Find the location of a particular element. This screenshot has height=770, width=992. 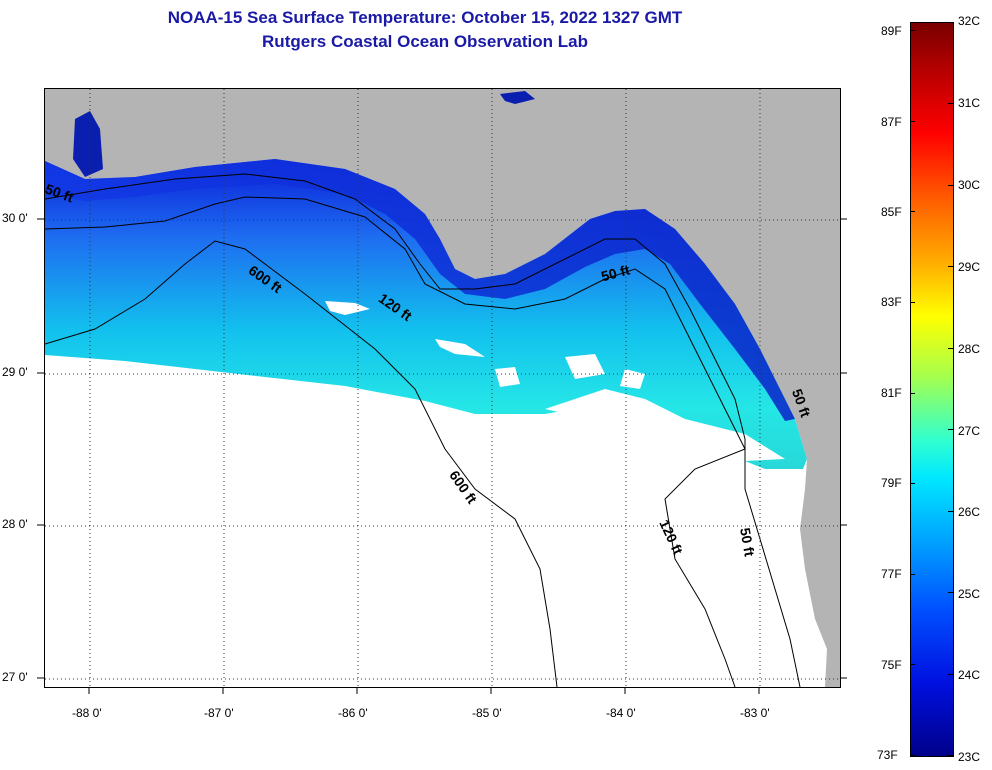

temperature-colorbar is located at coordinates (932, 389).